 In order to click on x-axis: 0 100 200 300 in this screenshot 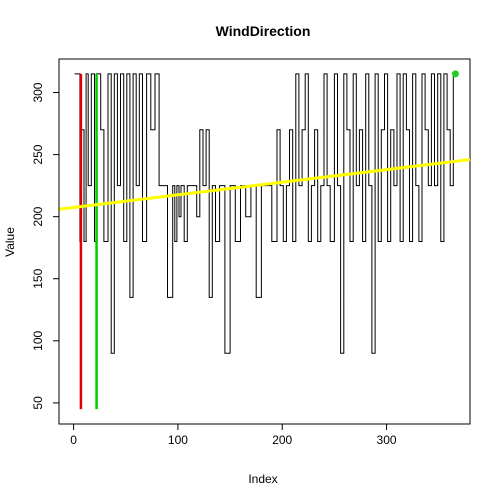, I will do `click(233, 435)`.